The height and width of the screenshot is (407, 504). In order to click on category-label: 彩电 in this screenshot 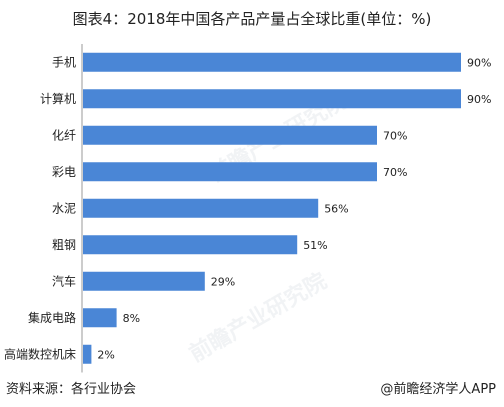, I will do `click(64, 172)`.